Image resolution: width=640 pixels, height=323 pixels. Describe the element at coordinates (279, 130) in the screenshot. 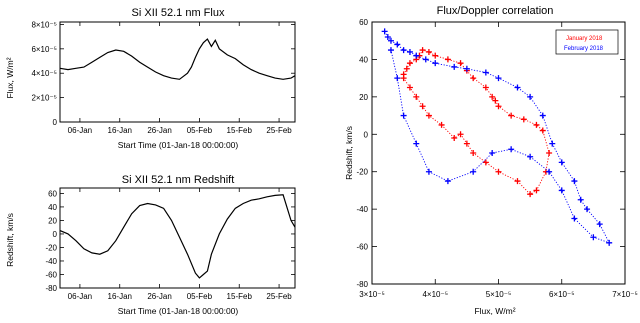

I see `x-tick-label: 25-Feb` at that location.